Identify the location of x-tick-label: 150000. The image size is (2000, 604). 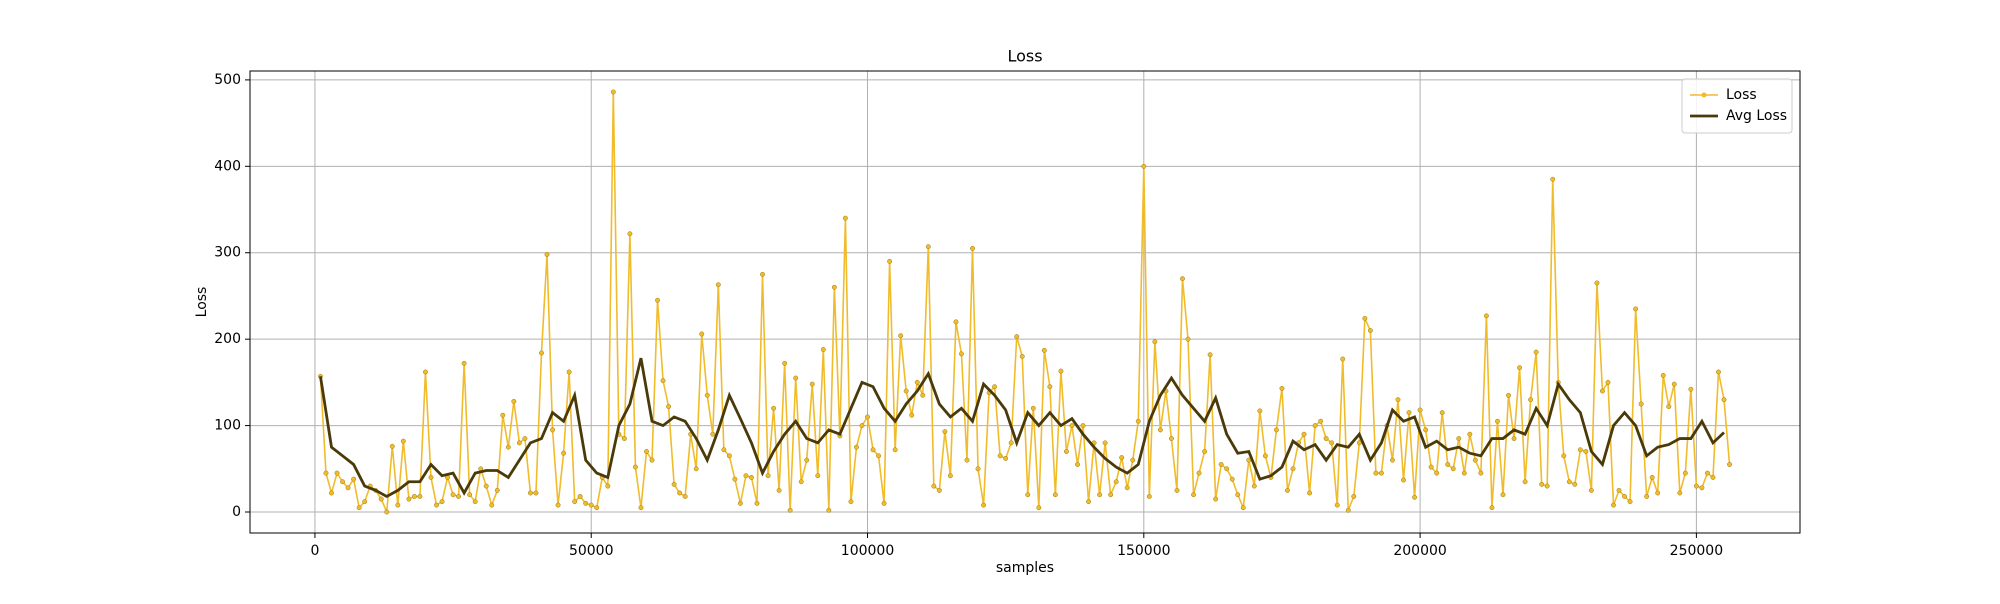
(1143, 551).